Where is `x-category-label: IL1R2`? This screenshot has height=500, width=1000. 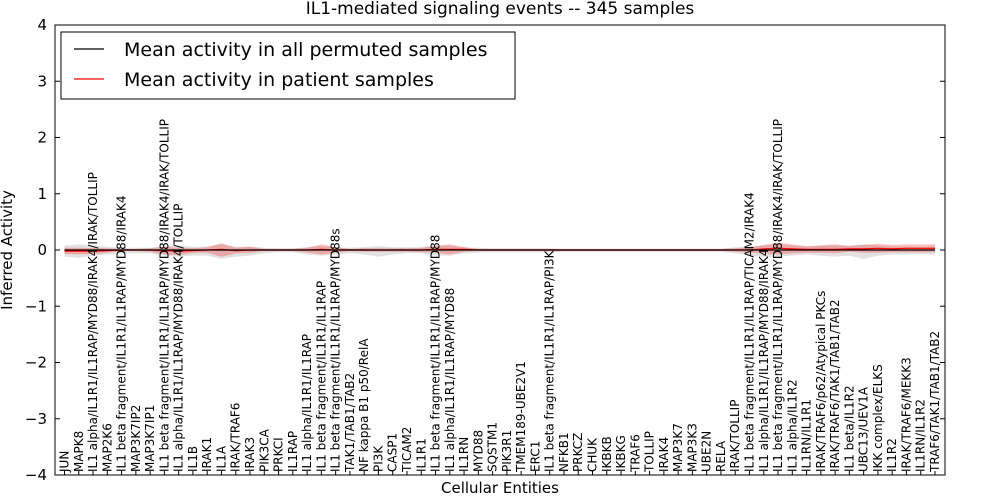 x-category-label: IL1R2 is located at coordinates (892, 455).